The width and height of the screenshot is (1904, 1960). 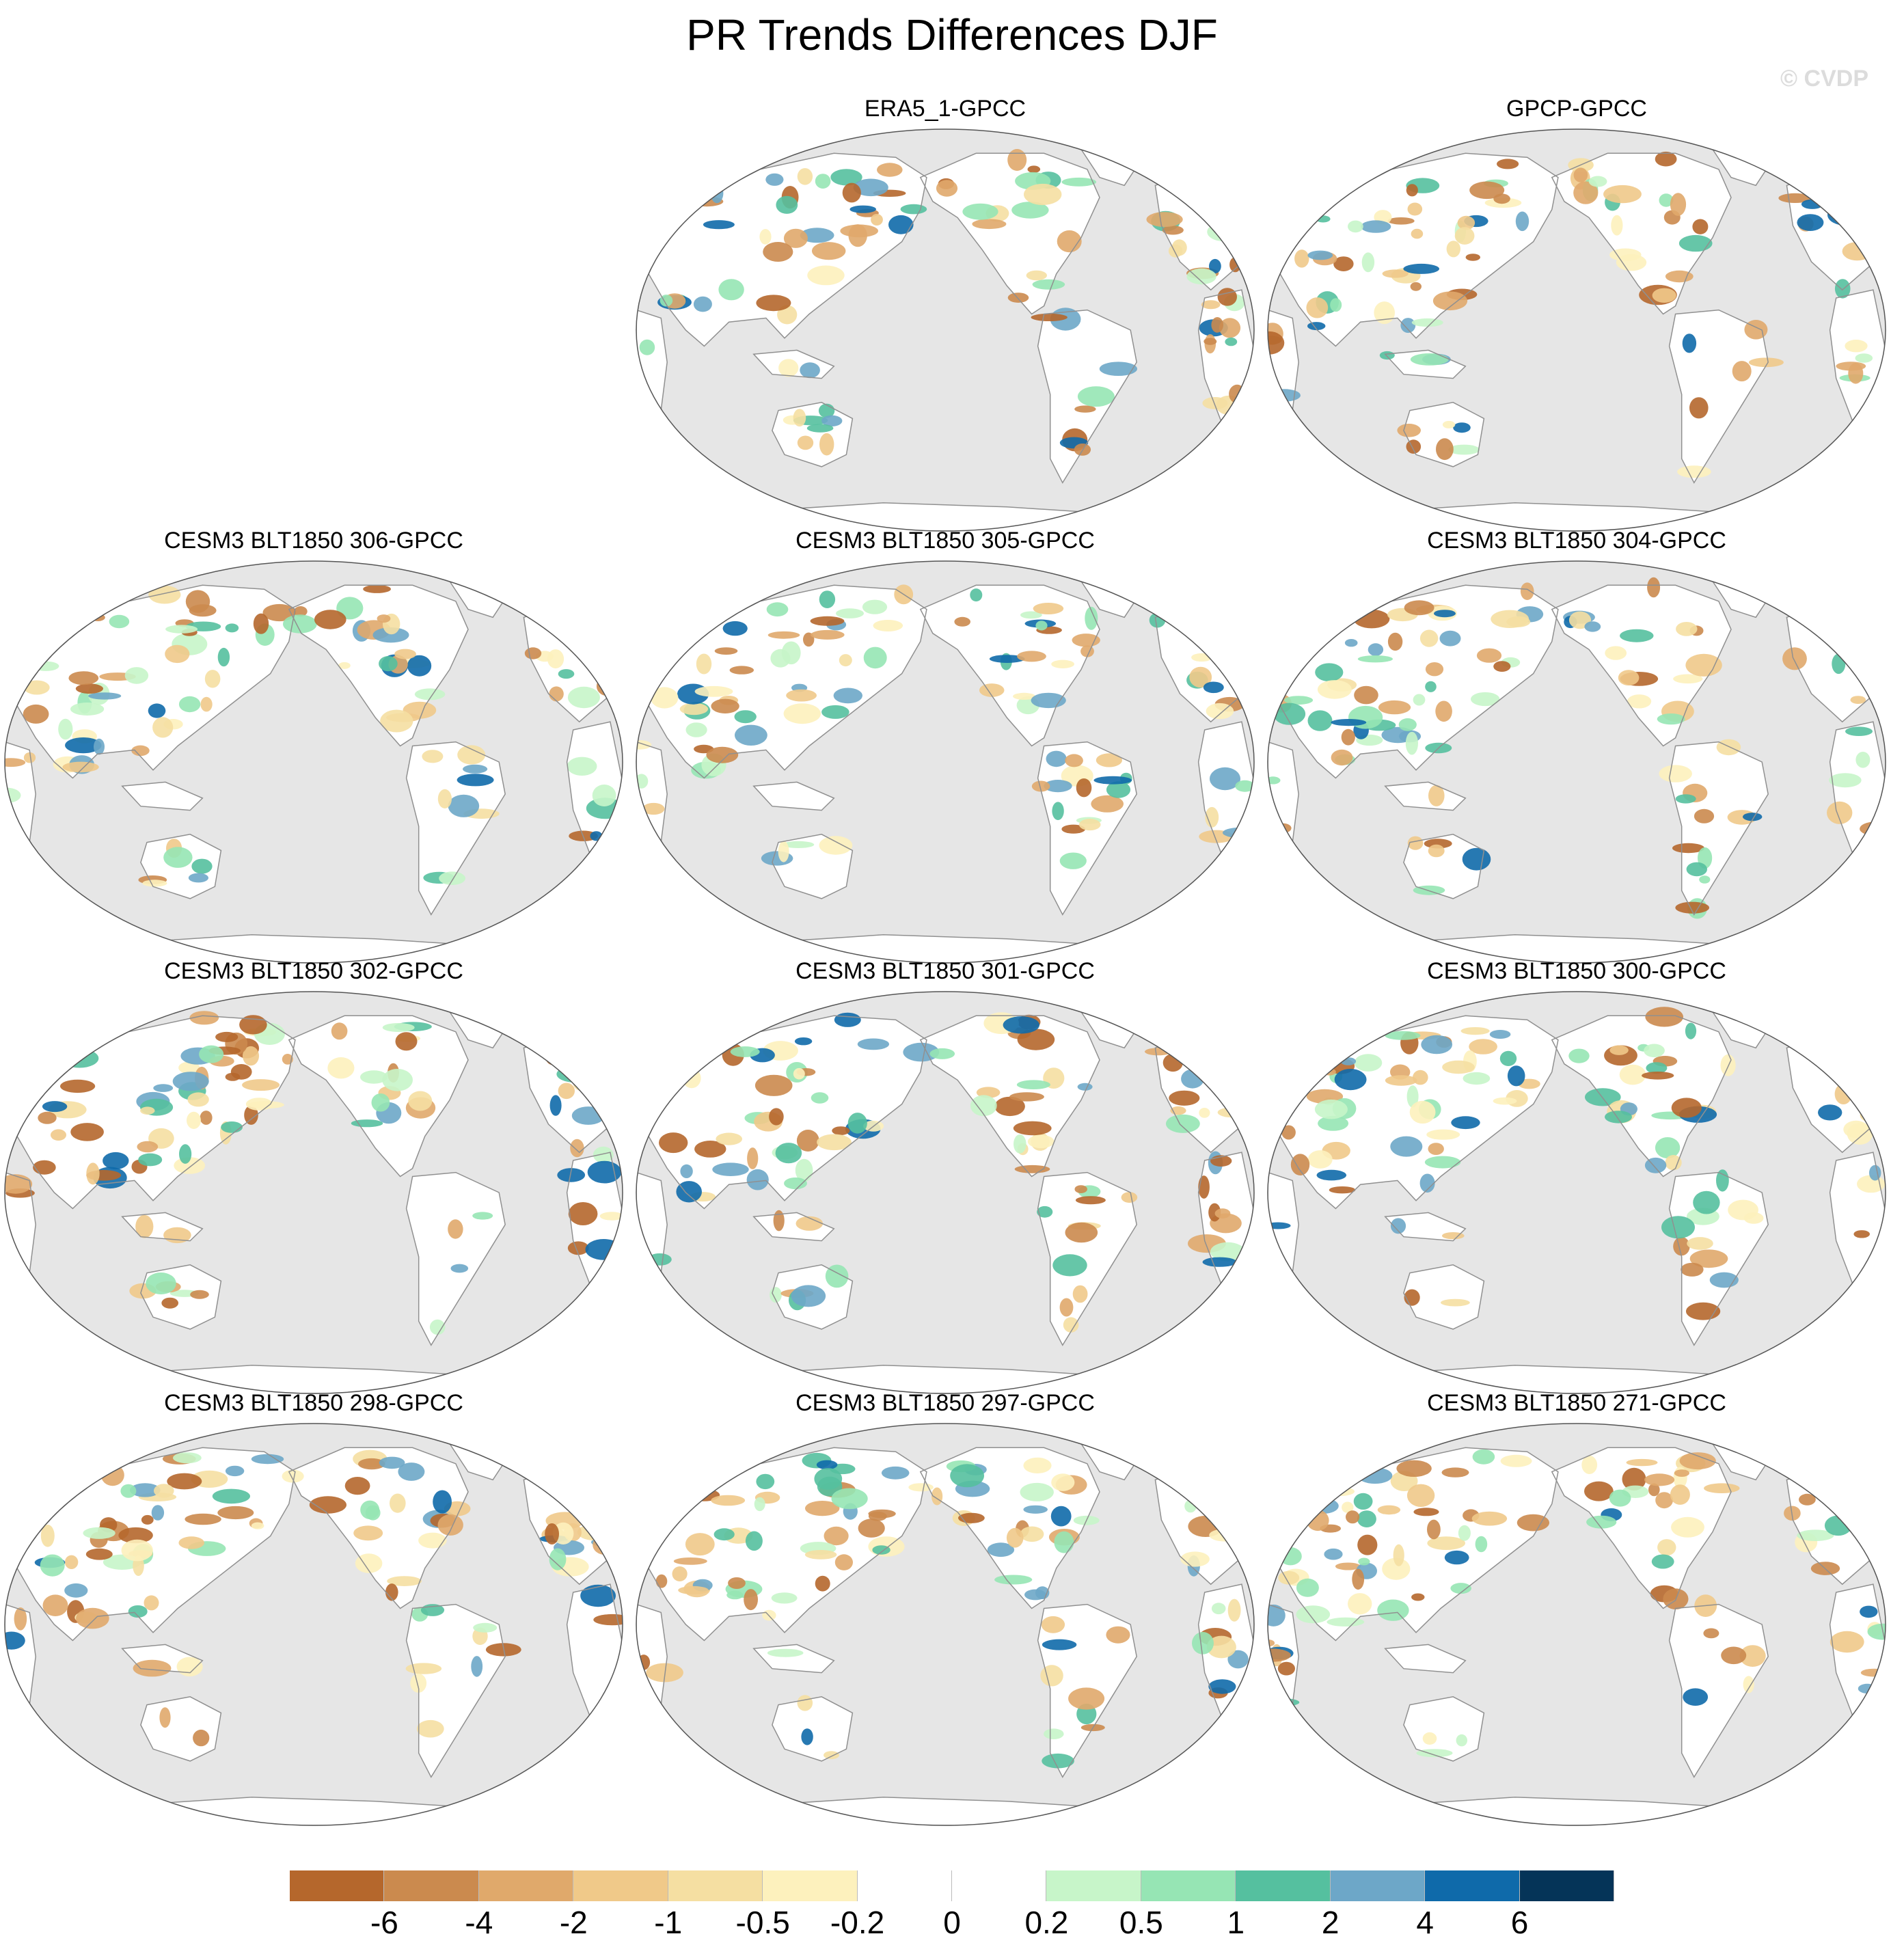 I want to click on colorbar-tick-label: 4, so click(x=1425, y=1922).